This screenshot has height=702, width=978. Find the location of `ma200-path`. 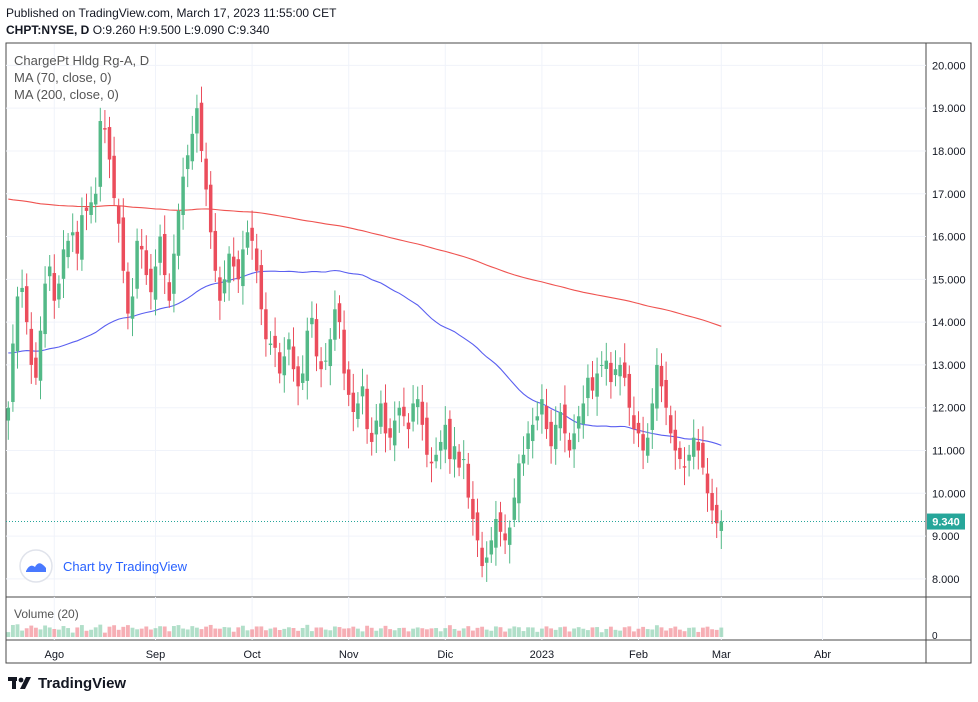

ma200-path is located at coordinates (365, 262).